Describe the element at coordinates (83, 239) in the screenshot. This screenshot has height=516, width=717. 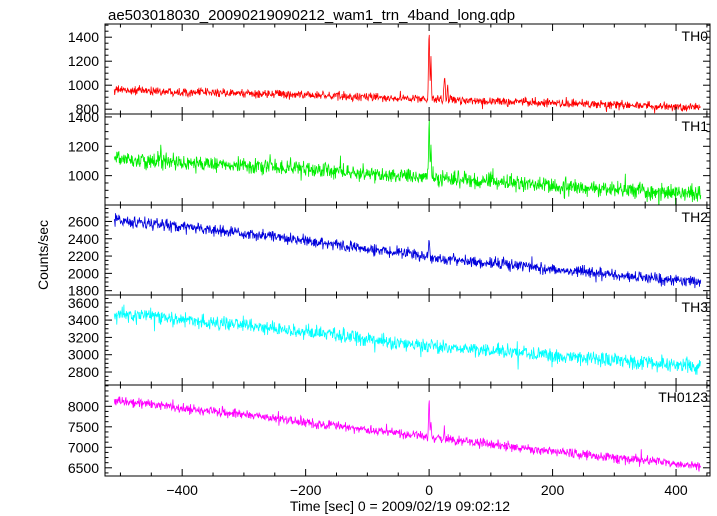
I see `y-tick-label: 2400` at that location.